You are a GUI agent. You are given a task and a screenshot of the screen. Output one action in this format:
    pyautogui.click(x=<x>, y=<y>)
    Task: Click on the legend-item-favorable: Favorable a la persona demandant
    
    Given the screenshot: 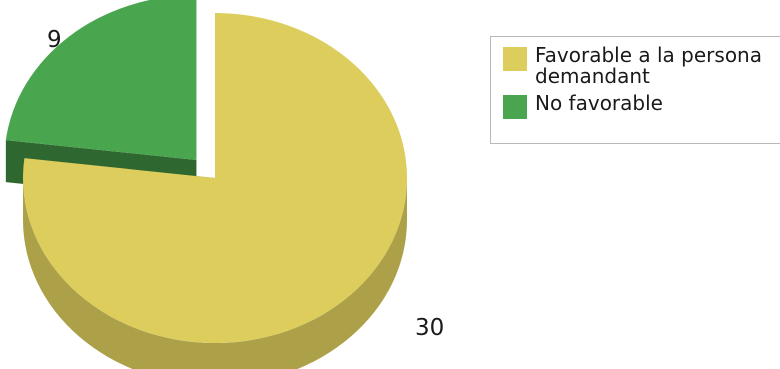 What is the action you would take?
    pyautogui.click(x=641, y=66)
    